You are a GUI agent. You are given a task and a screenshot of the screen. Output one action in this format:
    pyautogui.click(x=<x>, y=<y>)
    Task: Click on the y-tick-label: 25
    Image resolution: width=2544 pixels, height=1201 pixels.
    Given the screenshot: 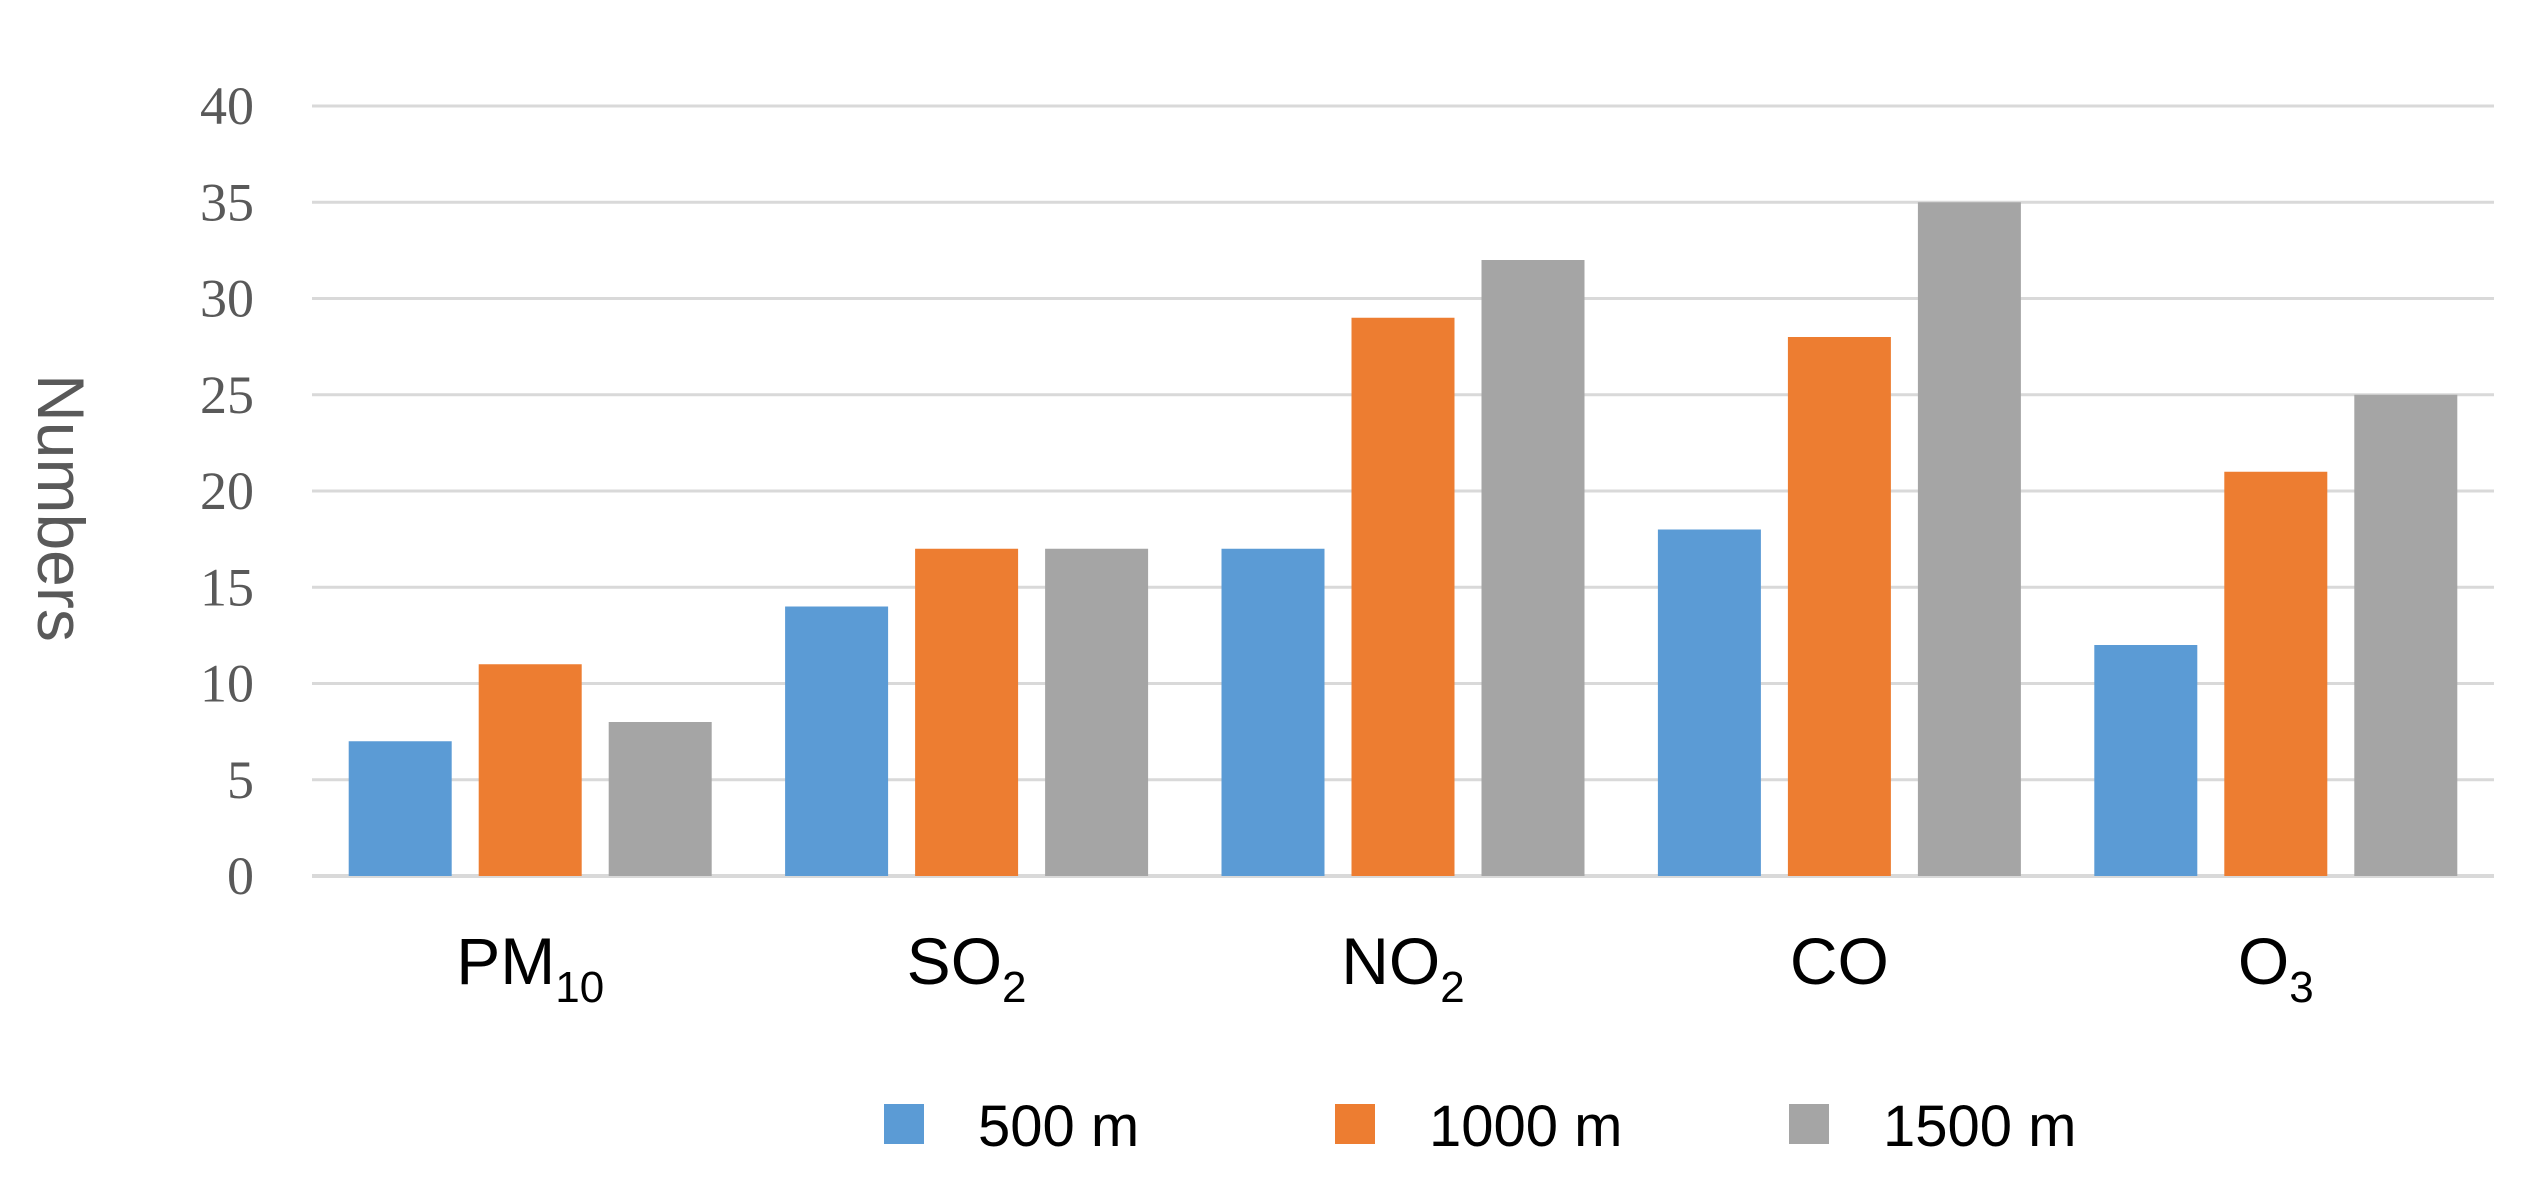 What is the action you would take?
    pyautogui.click(x=227, y=395)
    